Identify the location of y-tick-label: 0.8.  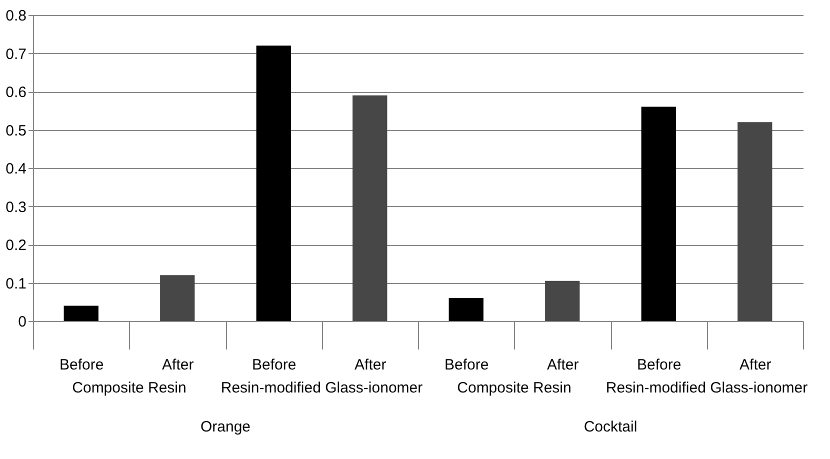
(16, 16).